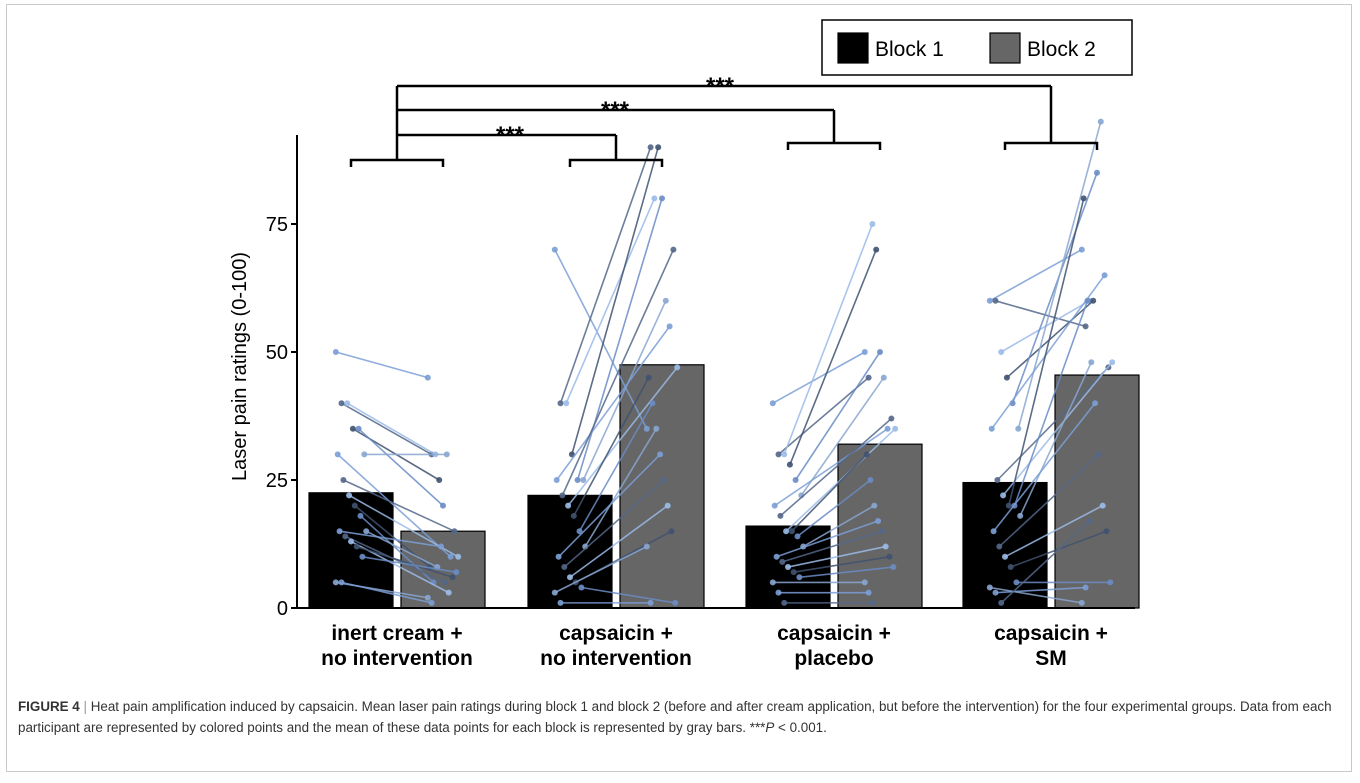  Describe the element at coordinates (909, 49) in the screenshot. I see `legend-label: Block 1` at that location.